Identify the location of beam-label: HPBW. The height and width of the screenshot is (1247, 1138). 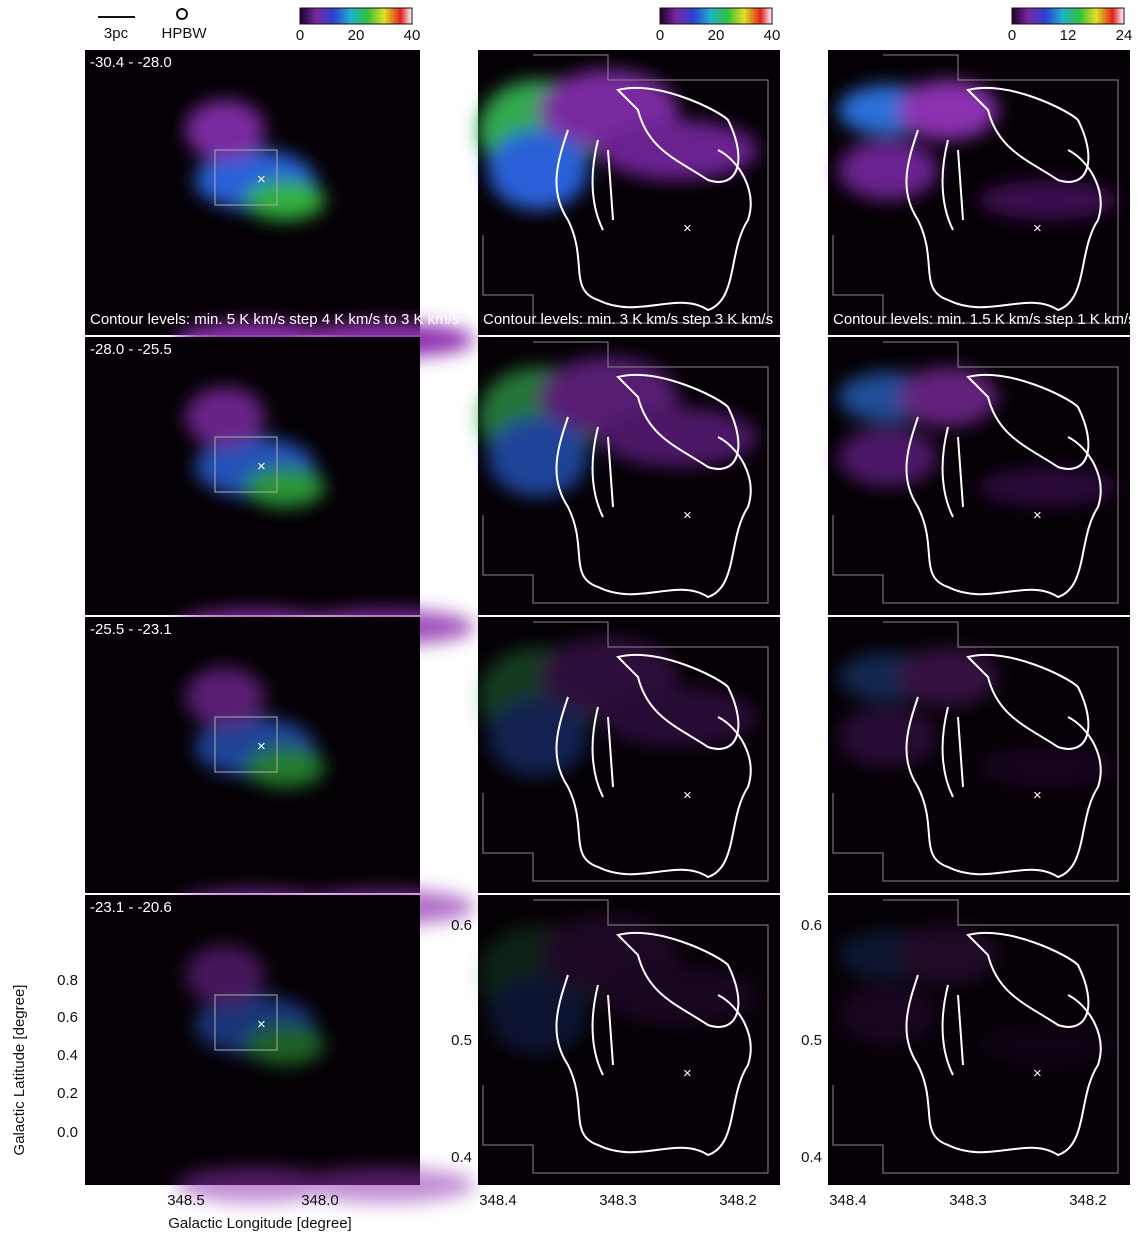
(185, 33).